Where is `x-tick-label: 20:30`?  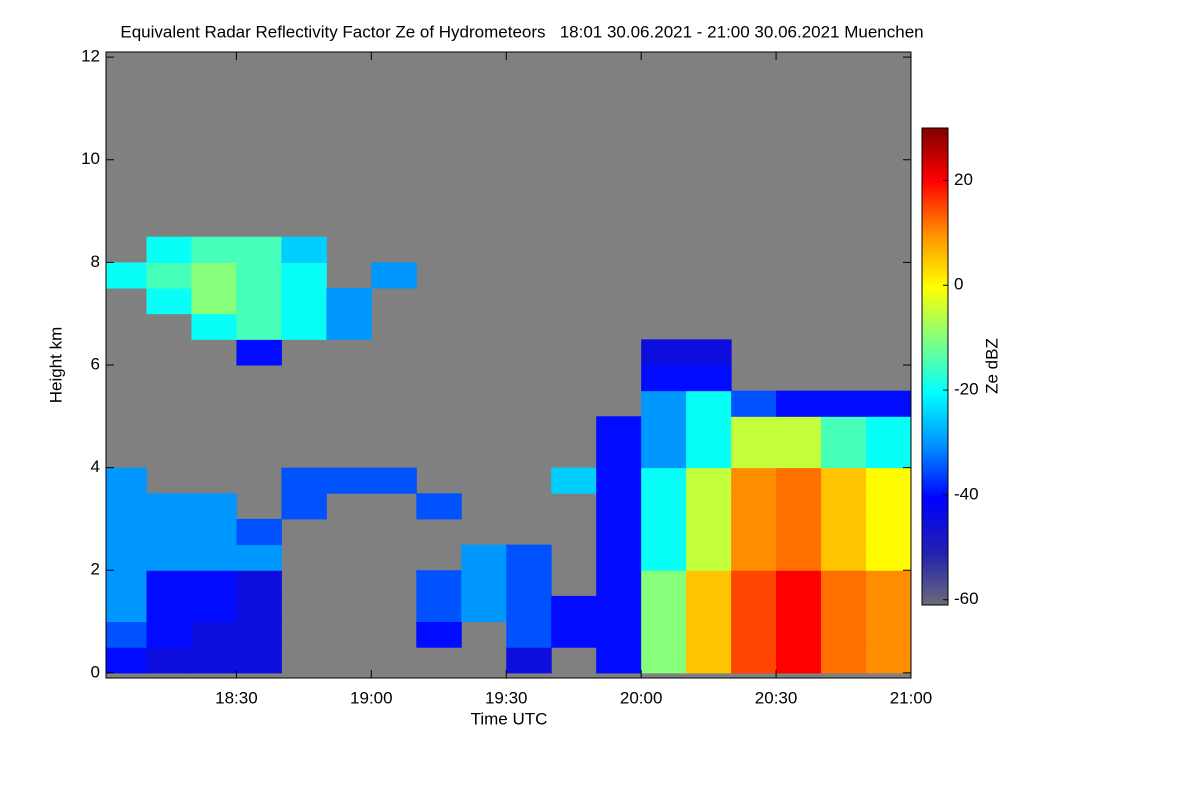 x-tick-label: 20:30 is located at coordinates (776, 697).